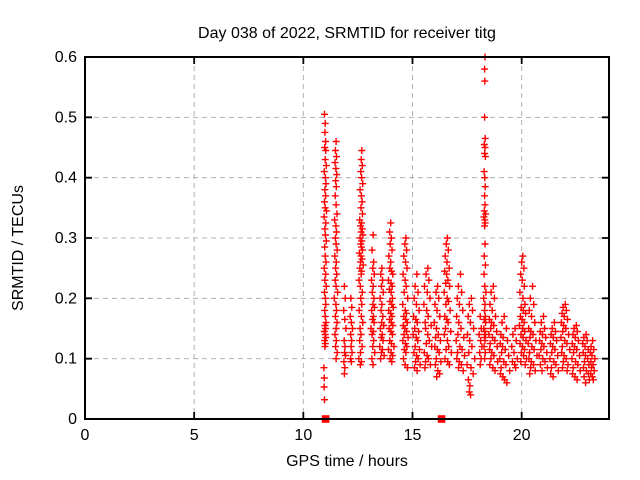 Image resolution: width=640 pixels, height=480 pixels. Describe the element at coordinates (66, 117) in the screenshot. I see `y-tick-label: 0.5` at that location.